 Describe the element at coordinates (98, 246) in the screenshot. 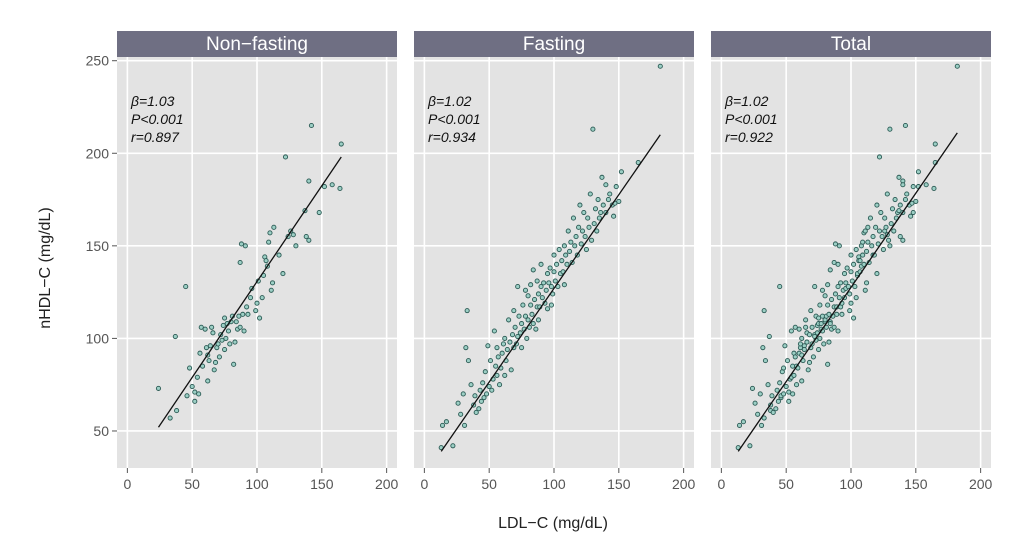

I see `y-tick-label: 150` at that location.